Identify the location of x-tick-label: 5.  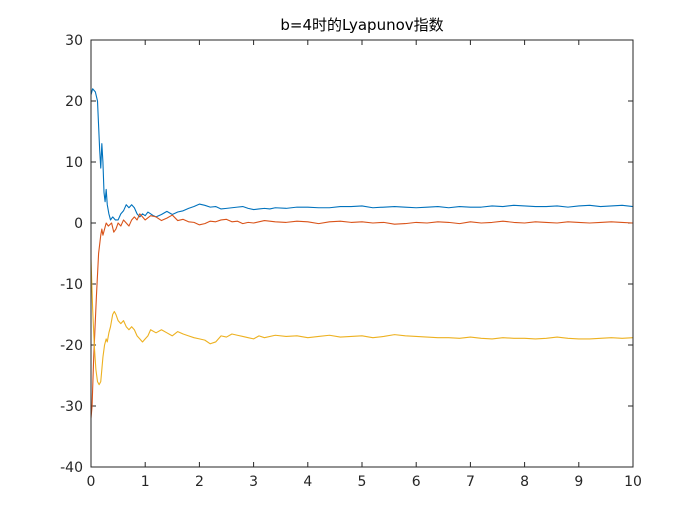
(362, 482).